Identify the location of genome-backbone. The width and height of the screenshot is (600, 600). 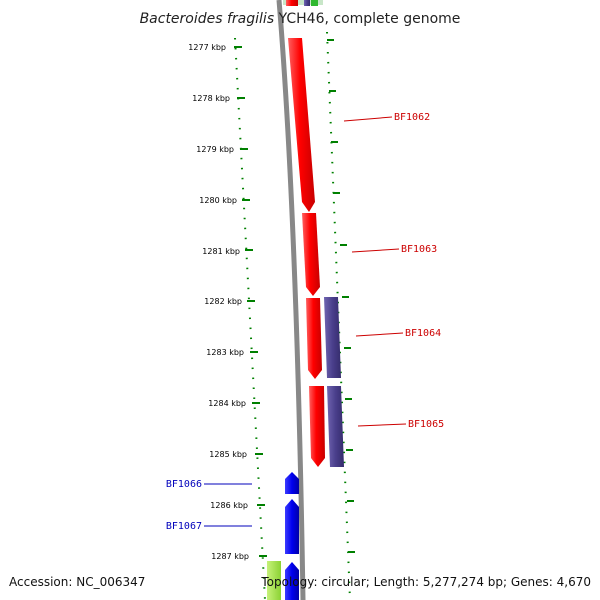
(291, 300).